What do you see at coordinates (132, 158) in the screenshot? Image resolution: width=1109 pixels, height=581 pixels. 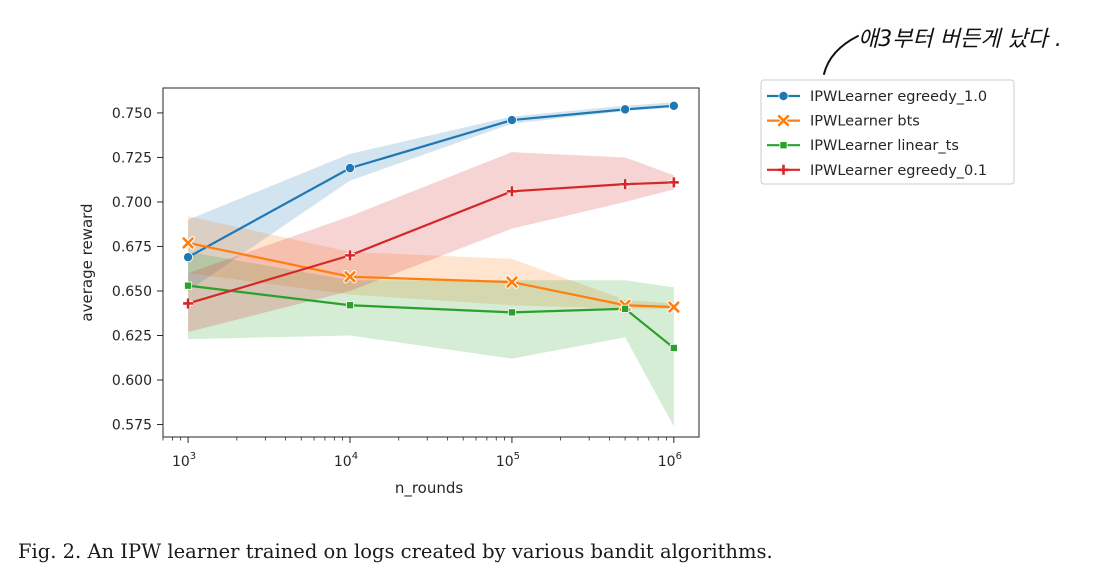 I see `y-tick-label: 0.725` at bounding box center [132, 158].